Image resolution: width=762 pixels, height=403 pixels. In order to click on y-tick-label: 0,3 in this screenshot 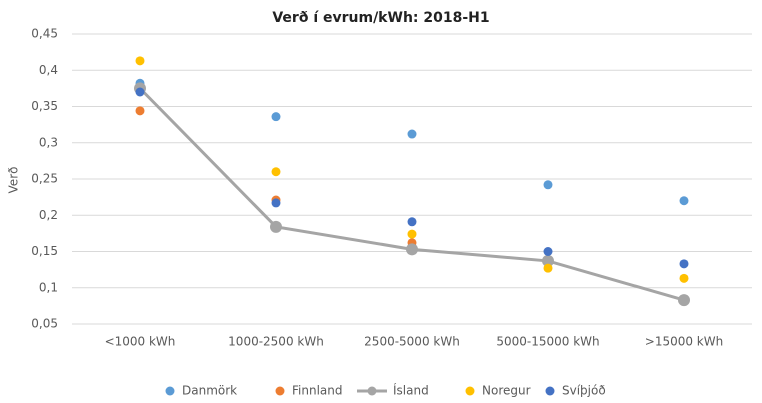, I will do `click(48, 142)`.